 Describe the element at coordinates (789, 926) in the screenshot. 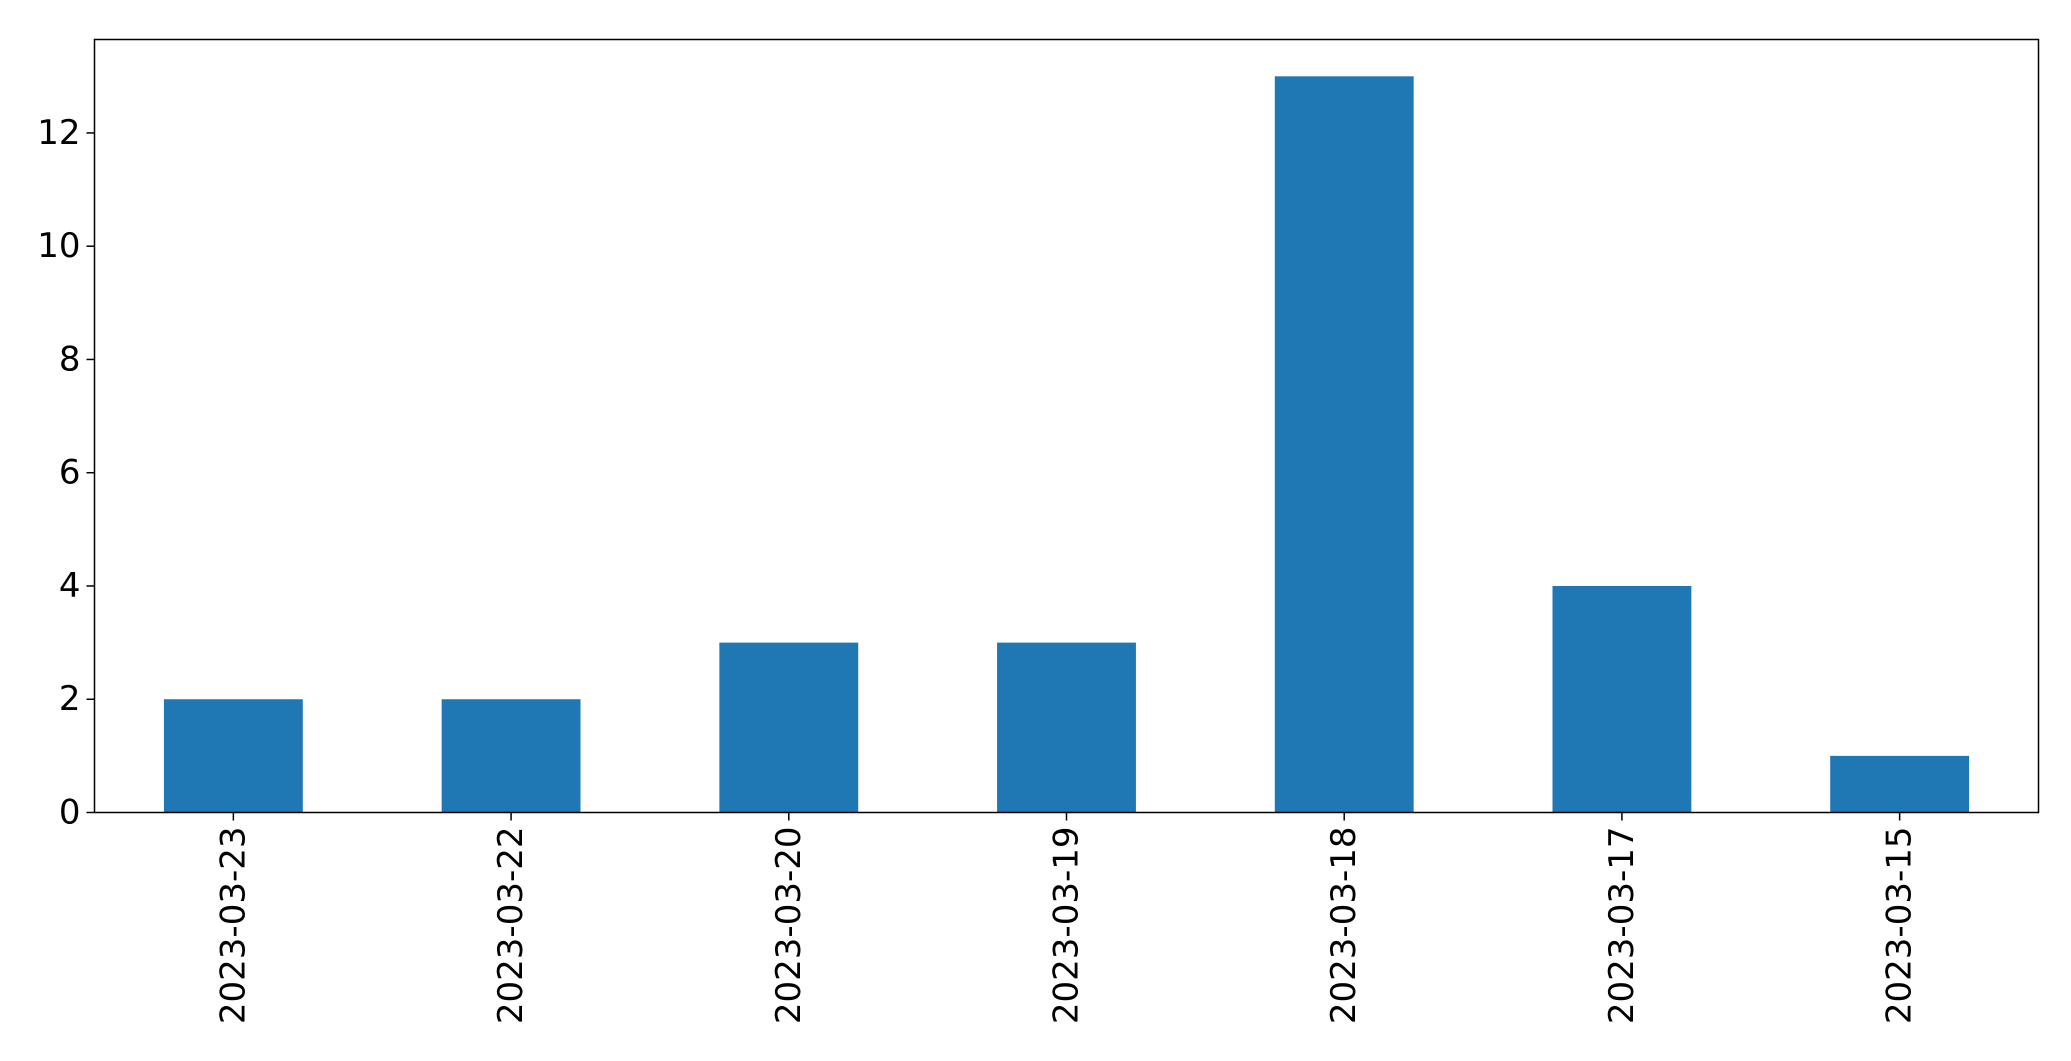

I see `x-tick-label: 2023-03-20` at that location.